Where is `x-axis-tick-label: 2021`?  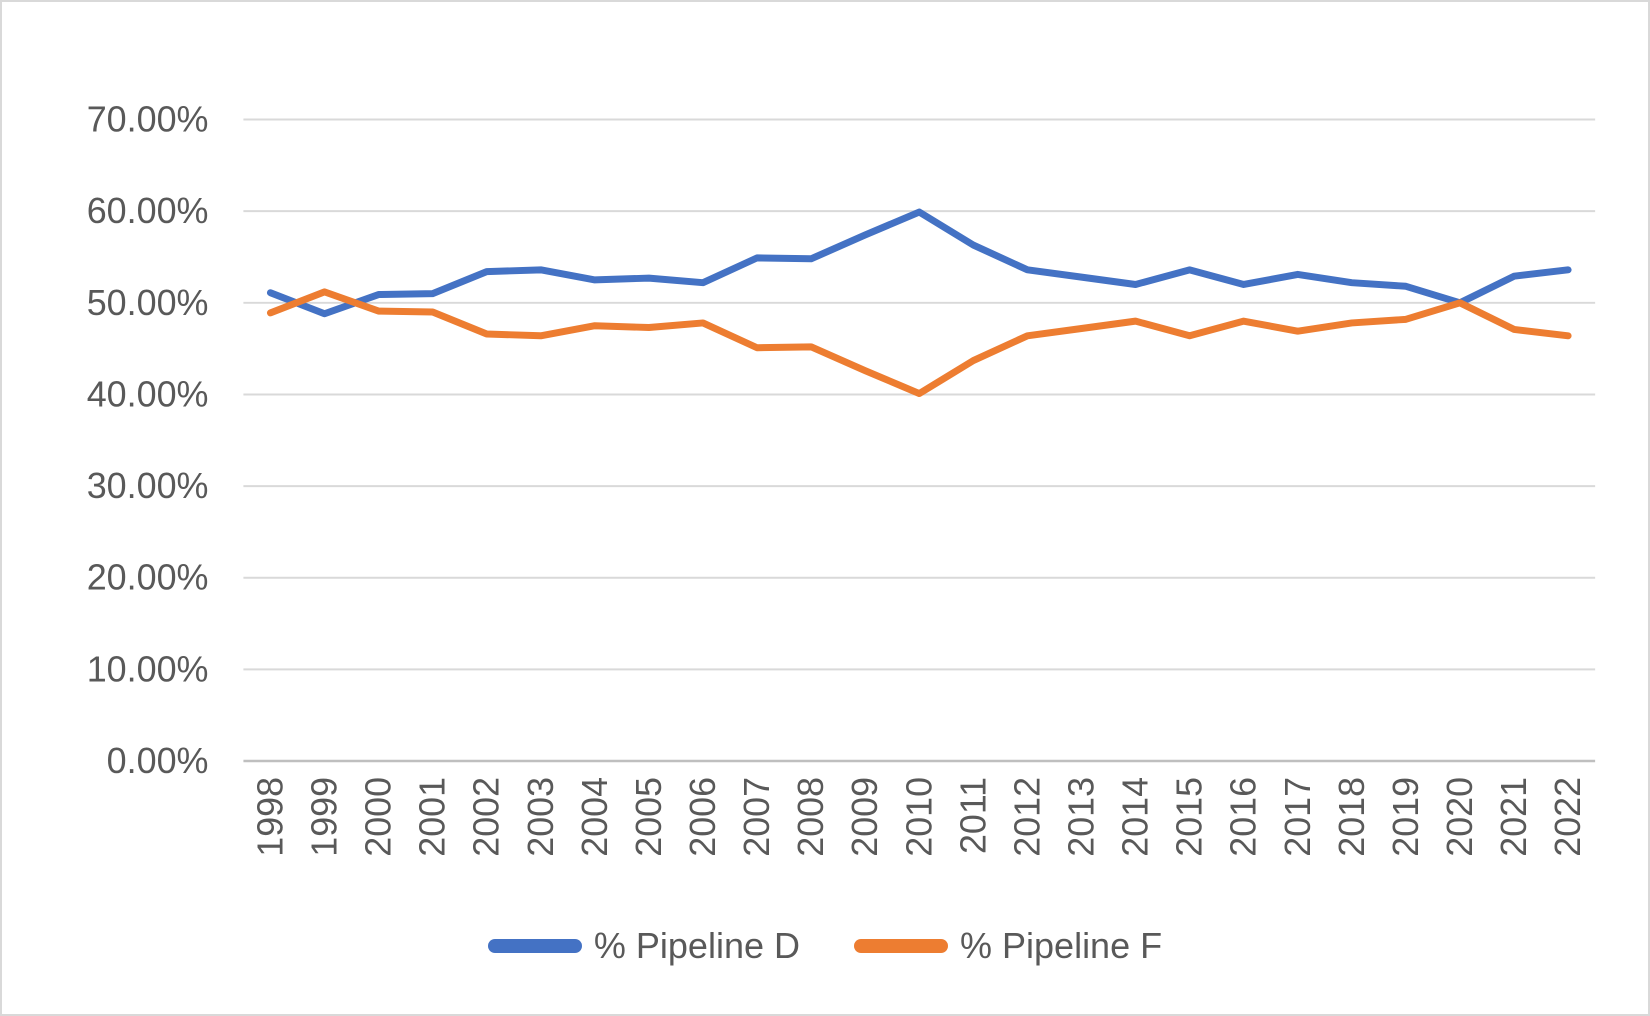 x-axis-tick-label: 2021 is located at coordinates (1514, 817).